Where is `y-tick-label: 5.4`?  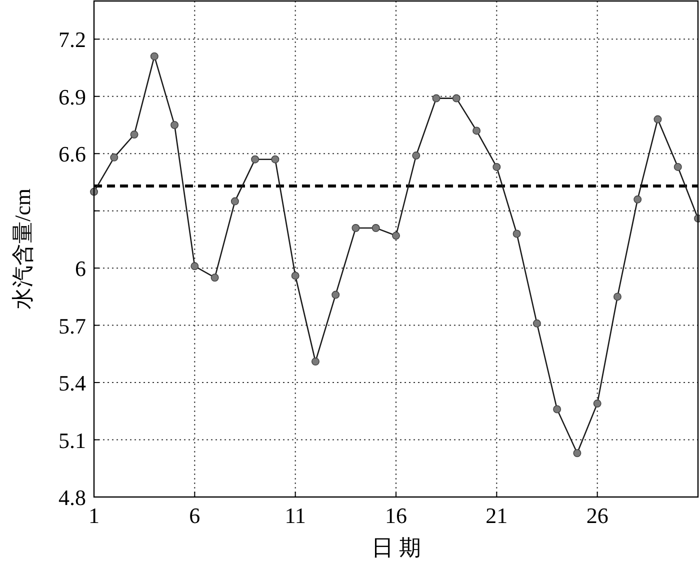
y-tick-label: 5.4 is located at coordinates (72, 383).